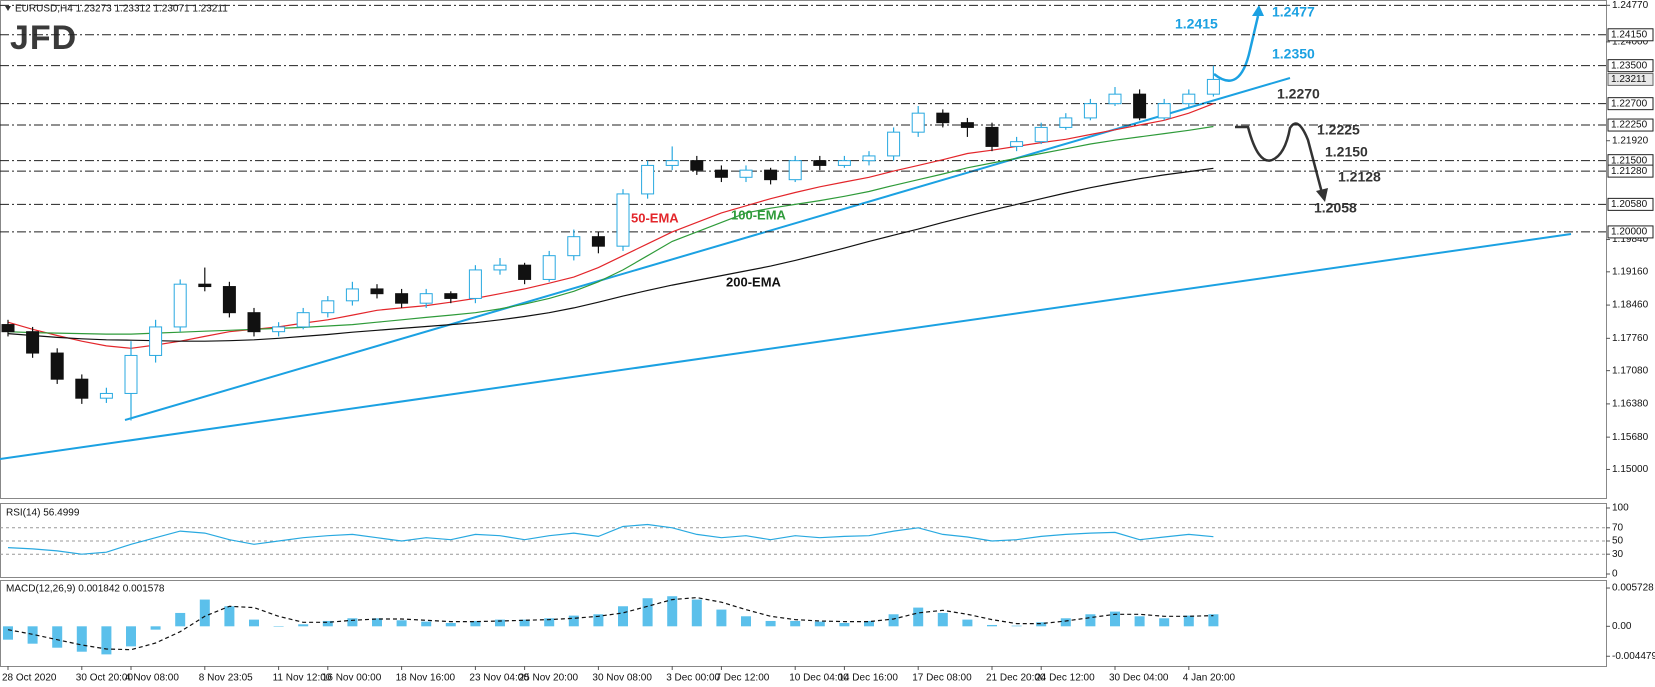  Describe the element at coordinates (942, 678) in the screenshot. I see `x-tick-label: 17 Dec 08:00` at that location.